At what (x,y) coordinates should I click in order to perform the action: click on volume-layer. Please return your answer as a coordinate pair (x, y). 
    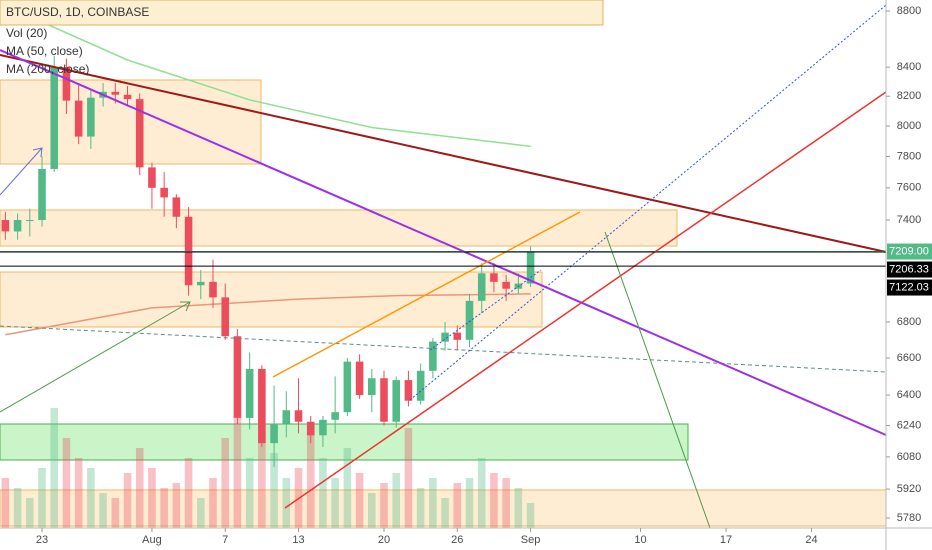
    Looking at the image, I should click on (268, 468).